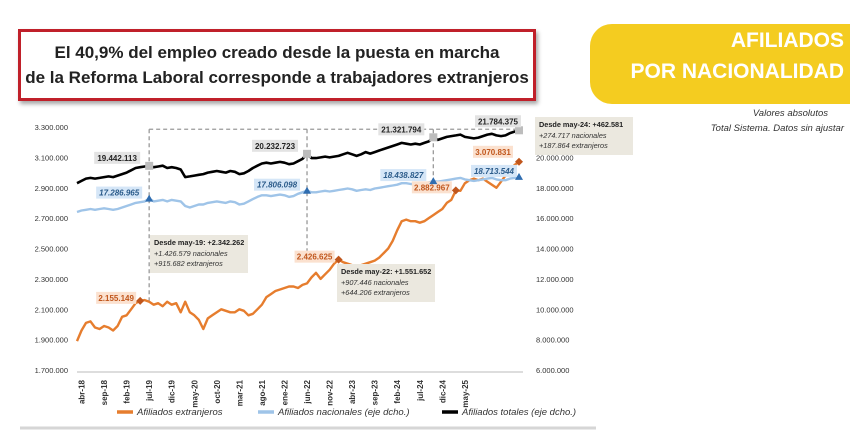 The height and width of the screenshot is (432, 850). I want to click on x-tick-label: ene-22, so click(284, 392).